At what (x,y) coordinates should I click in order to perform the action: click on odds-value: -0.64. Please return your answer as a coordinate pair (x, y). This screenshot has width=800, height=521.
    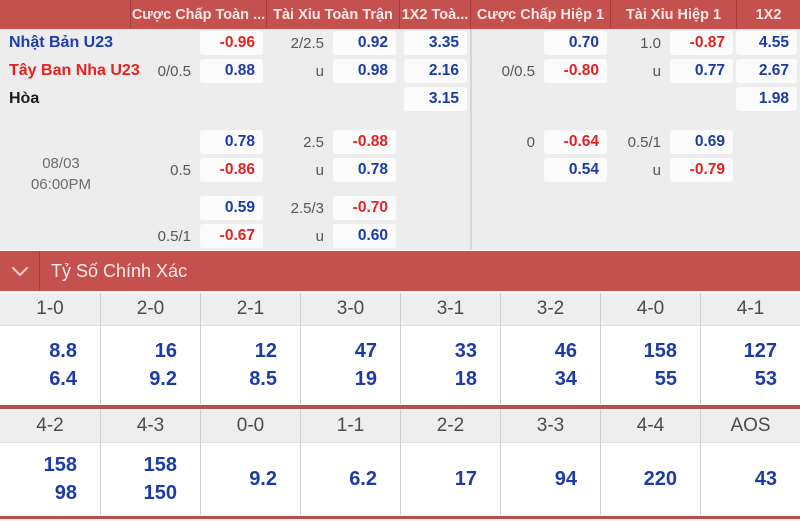
    Looking at the image, I should click on (575, 142).